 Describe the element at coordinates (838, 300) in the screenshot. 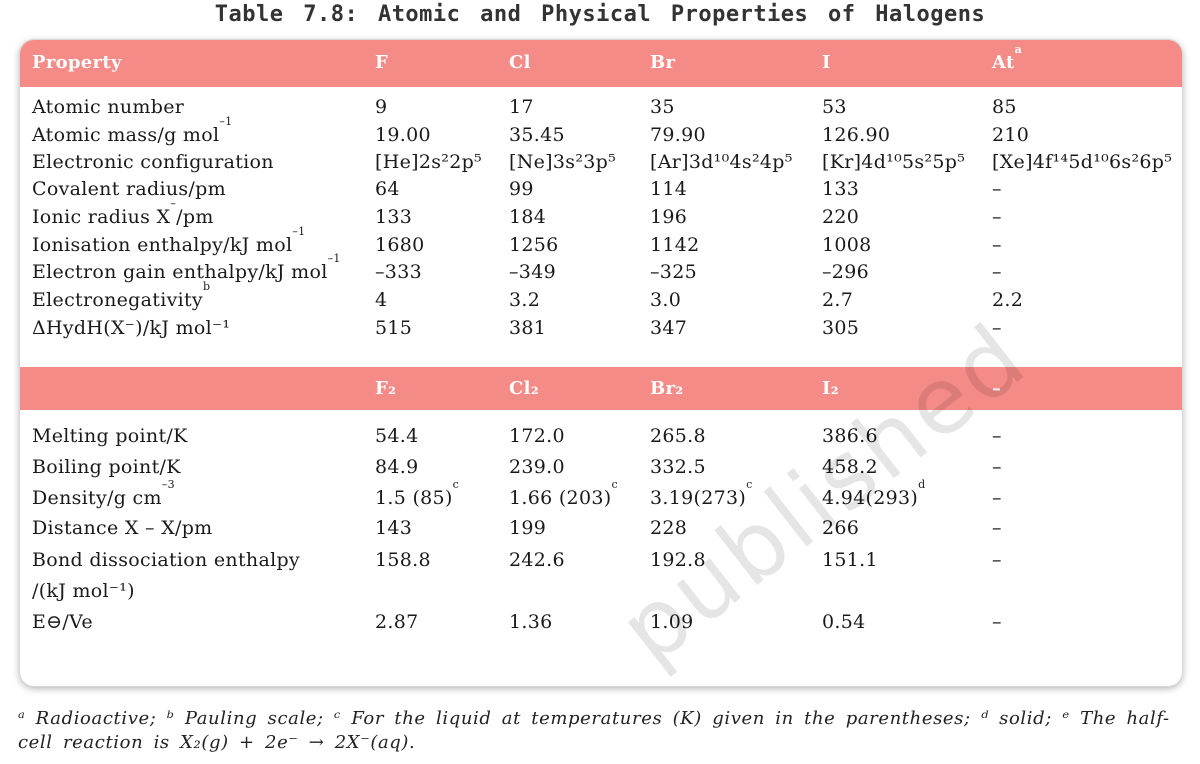

I see `cell-i: 2.7` at that location.